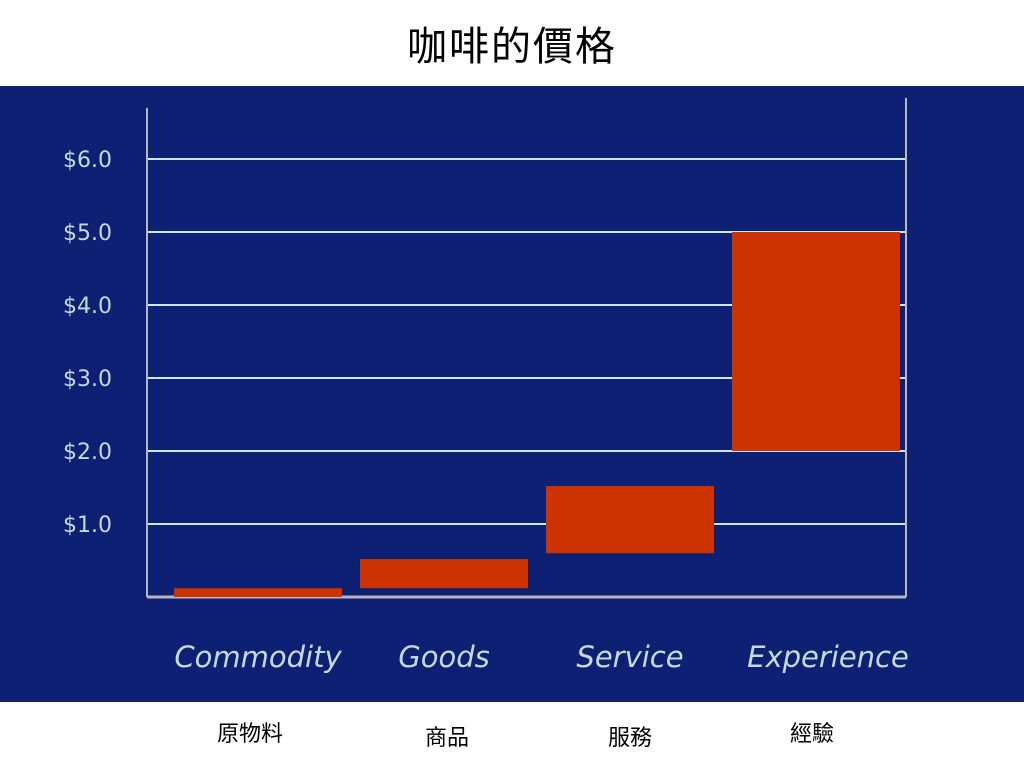  What do you see at coordinates (443, 657) in the screenshot?
I see `category-label-goods: Goods` at bounding box center [443, 657].